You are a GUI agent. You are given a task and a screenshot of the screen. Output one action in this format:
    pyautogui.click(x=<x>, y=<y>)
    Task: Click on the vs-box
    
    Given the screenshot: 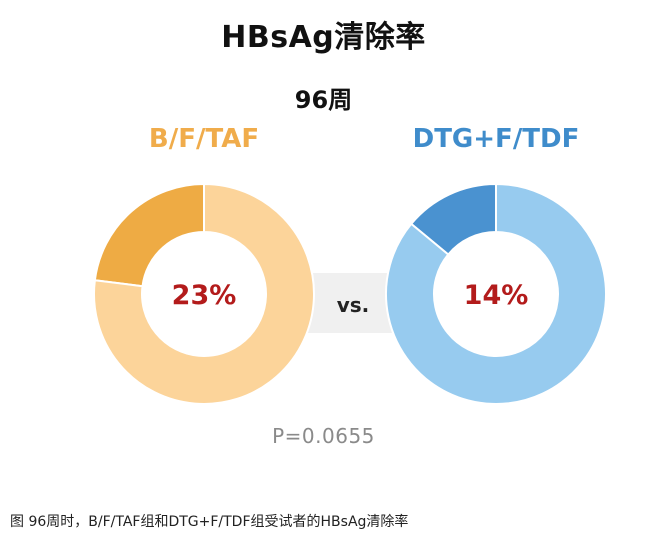 What is the action you would take?
    pyautogui.click(x=353, y=303)
    